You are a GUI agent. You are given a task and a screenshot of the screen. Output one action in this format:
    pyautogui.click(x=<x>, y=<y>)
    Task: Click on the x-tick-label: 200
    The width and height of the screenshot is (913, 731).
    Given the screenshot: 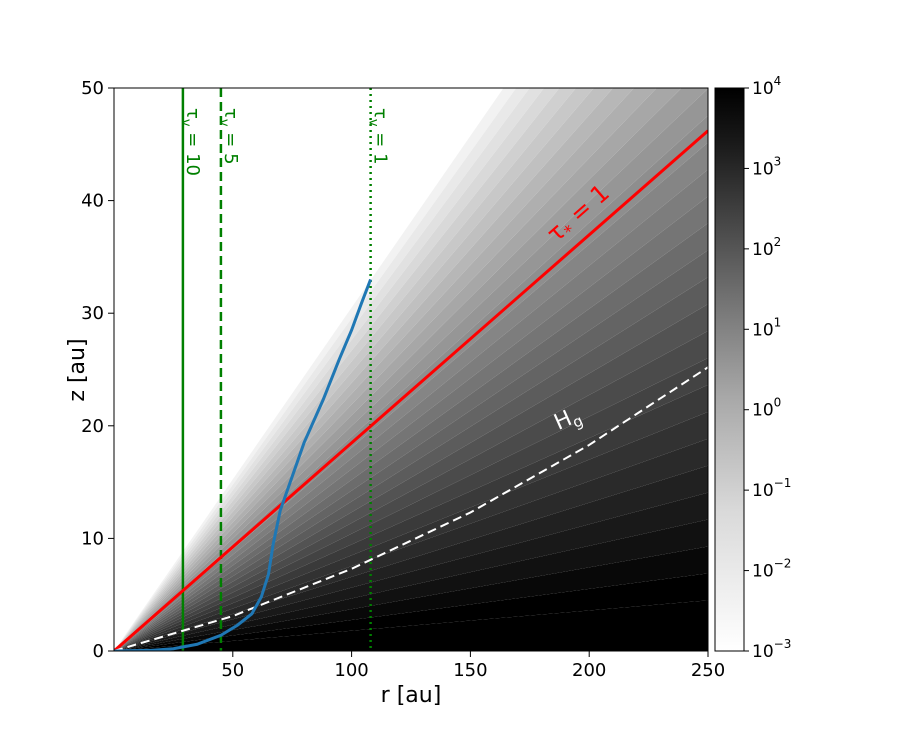 What is the action you would take?
    pyautogui.click(x=589, y=670)
    